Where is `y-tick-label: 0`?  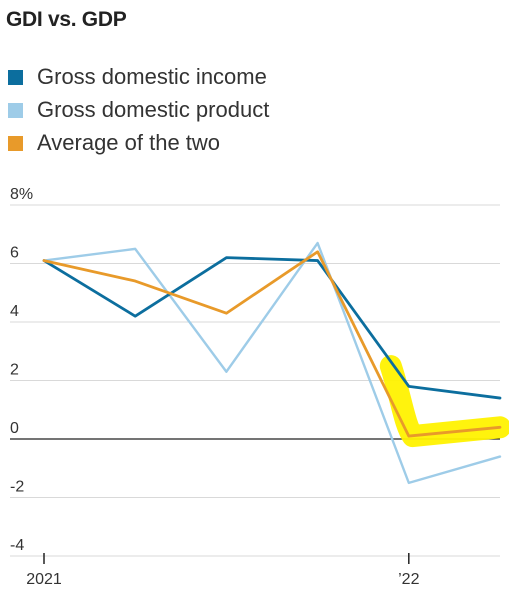 y-tick-label: 0 is located at coordinates (14, 428).